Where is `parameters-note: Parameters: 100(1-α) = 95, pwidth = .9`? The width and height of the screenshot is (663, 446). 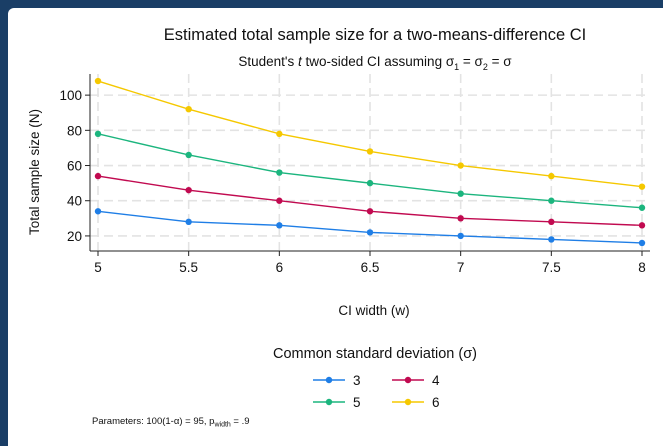 parameters-note: Parameters: 100(1-α) = 95, pwidth = .9 is located at coordinates (171, 422).